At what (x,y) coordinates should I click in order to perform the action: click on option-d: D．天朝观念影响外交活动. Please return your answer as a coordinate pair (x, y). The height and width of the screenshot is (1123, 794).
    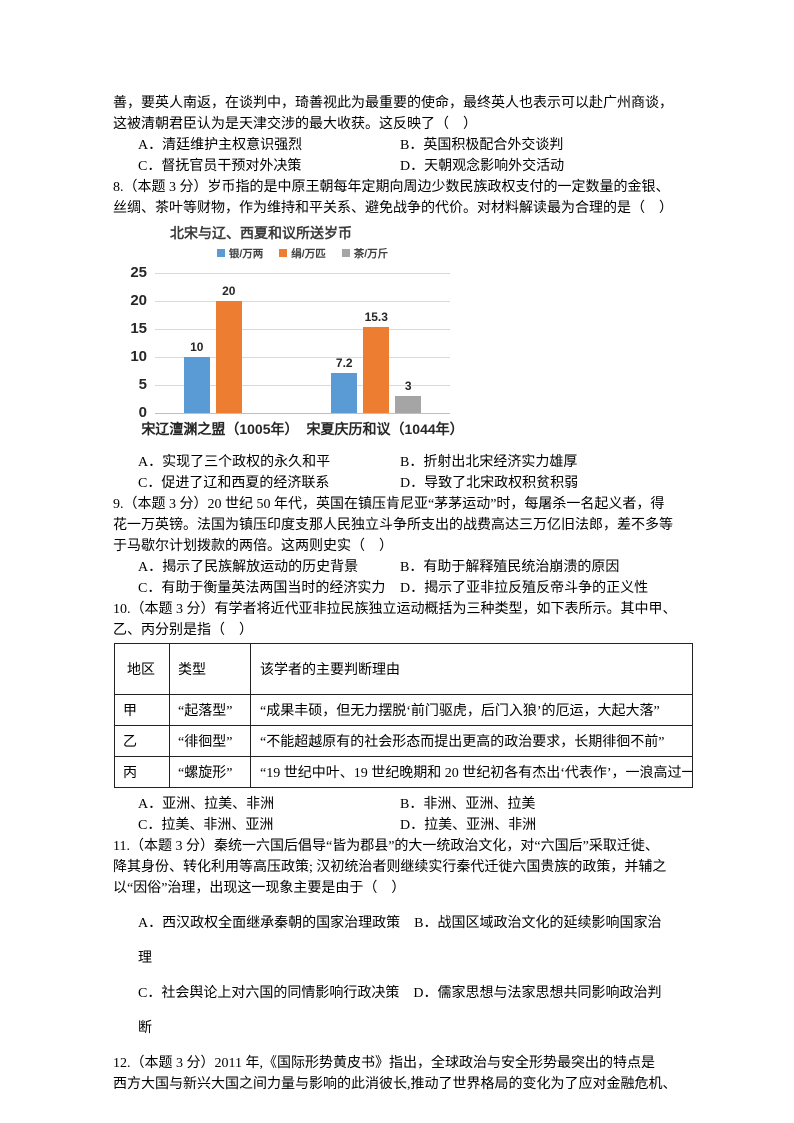
    Looking at the image, I should click on (482, 166).